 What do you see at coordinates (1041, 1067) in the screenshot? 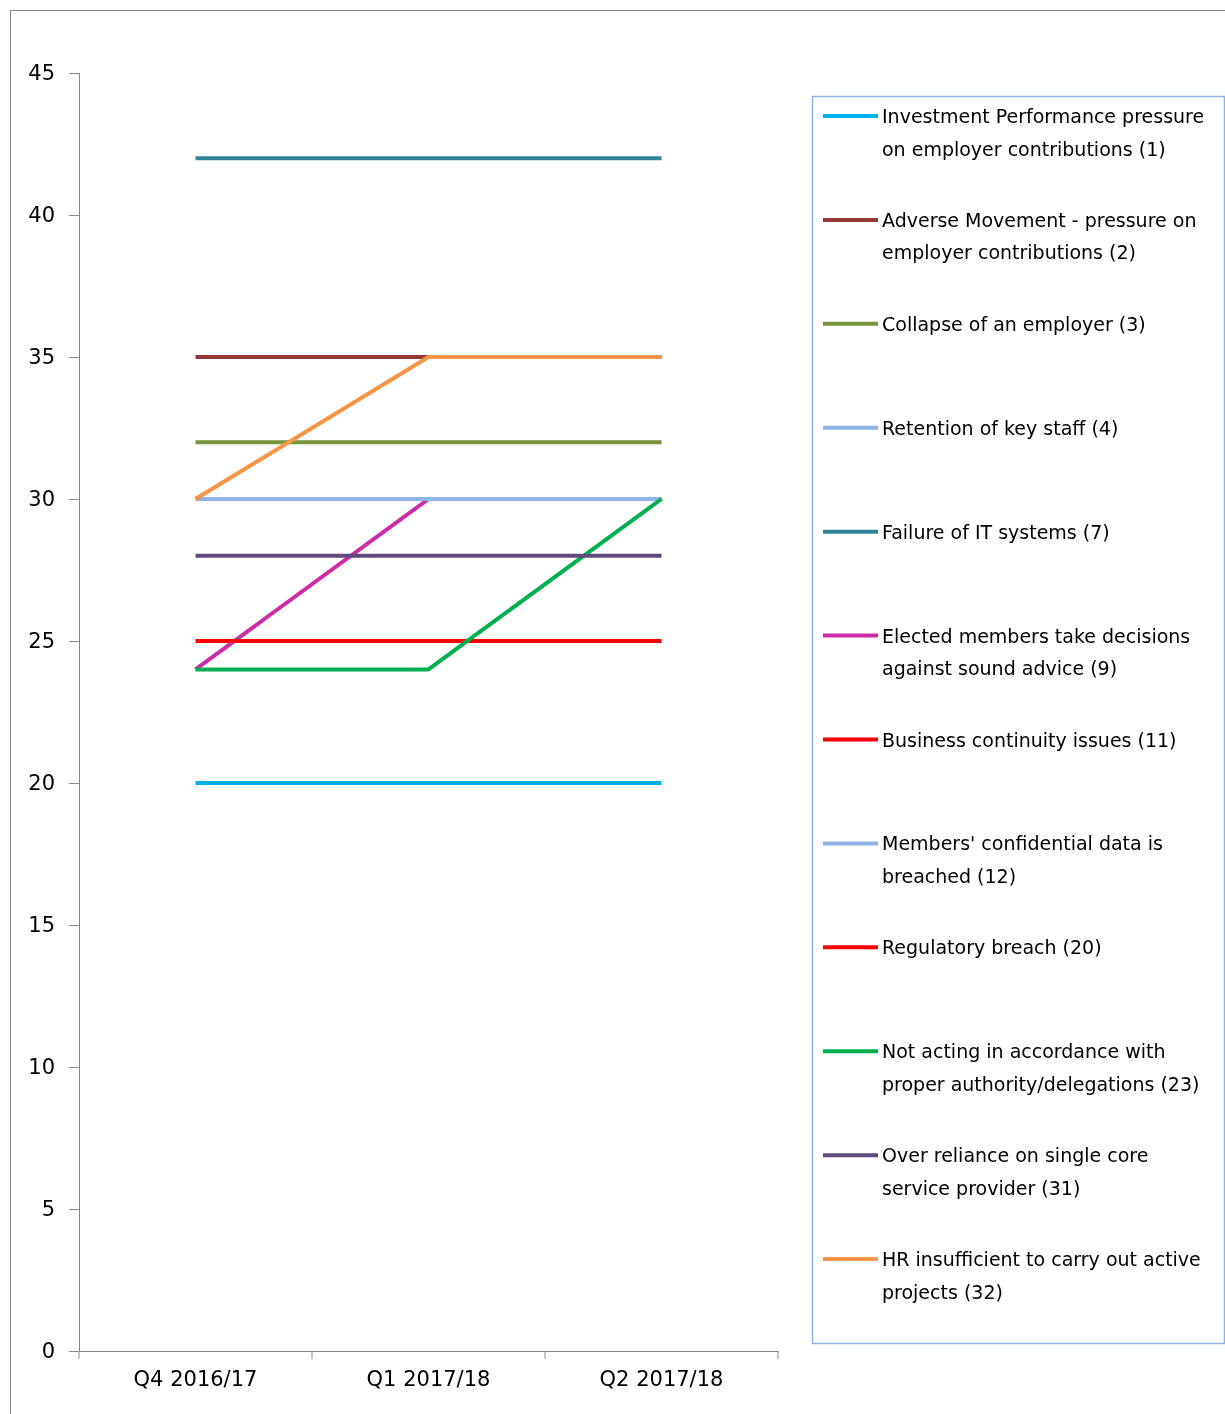
I see `legend-label: Not acting in accordance with proper authority/delegations (23)` at bounding box center [1041, 1067].